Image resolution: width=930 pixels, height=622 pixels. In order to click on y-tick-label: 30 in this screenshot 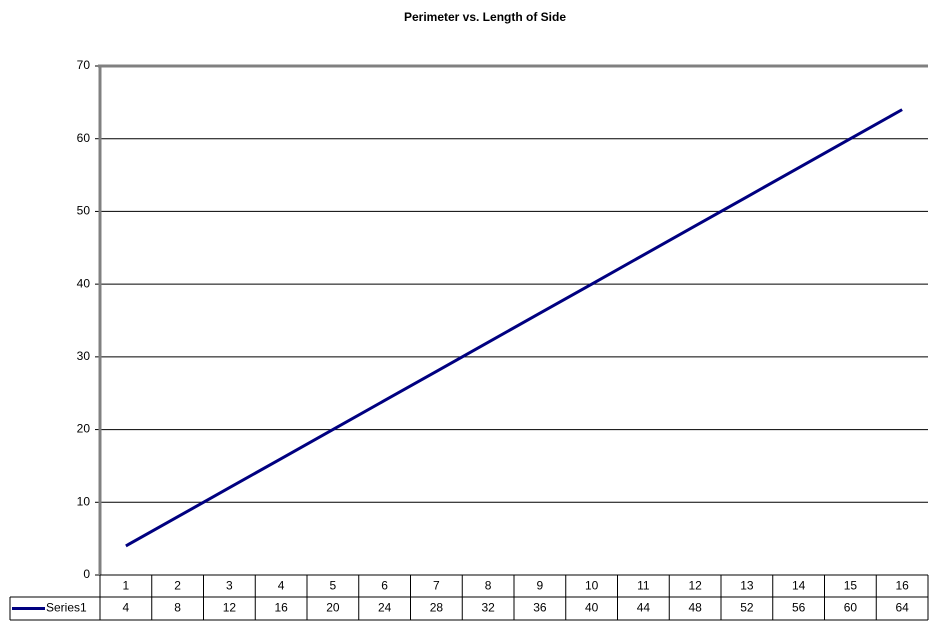, I will do `click(84, 356)`.